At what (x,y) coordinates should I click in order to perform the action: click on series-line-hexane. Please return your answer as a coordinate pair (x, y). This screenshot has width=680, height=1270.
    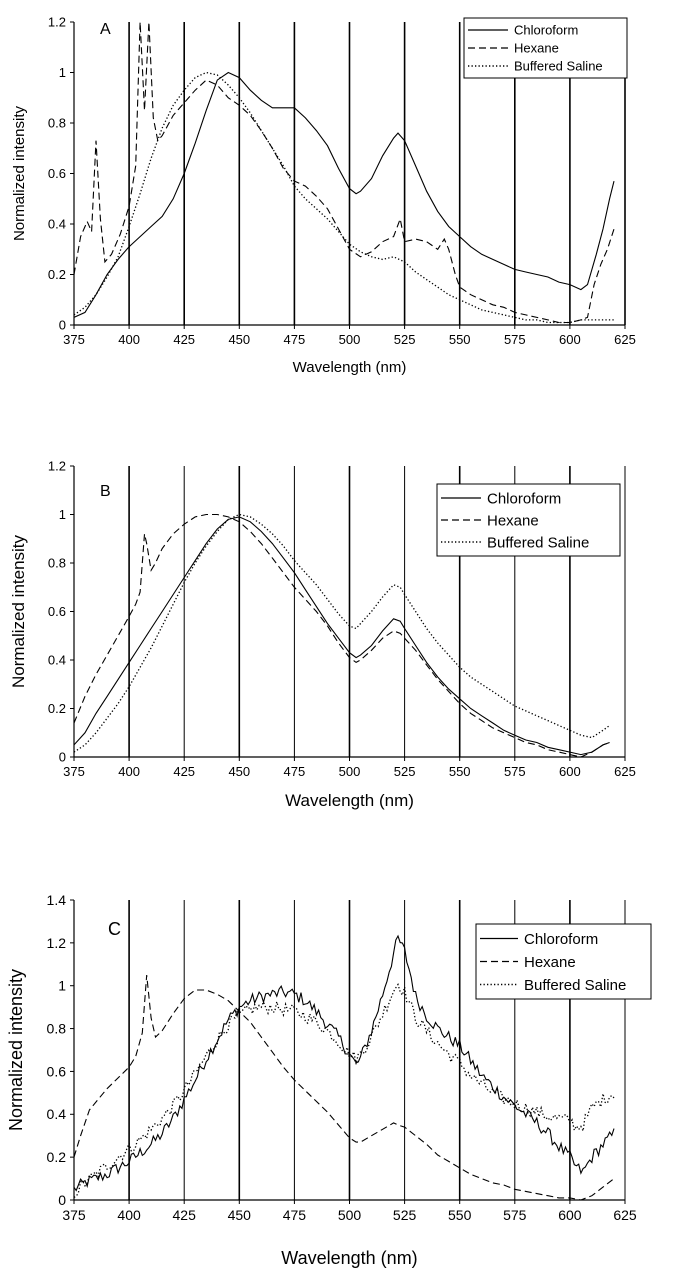
    Looking at the image, I should click on (344, 1087).